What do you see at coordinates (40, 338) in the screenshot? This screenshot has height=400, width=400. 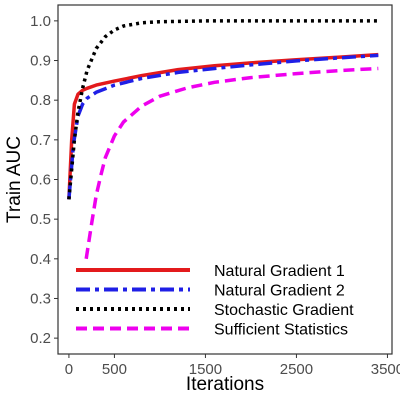 I see `y-tick-label: 0.2` at bounding box center [40, 338].